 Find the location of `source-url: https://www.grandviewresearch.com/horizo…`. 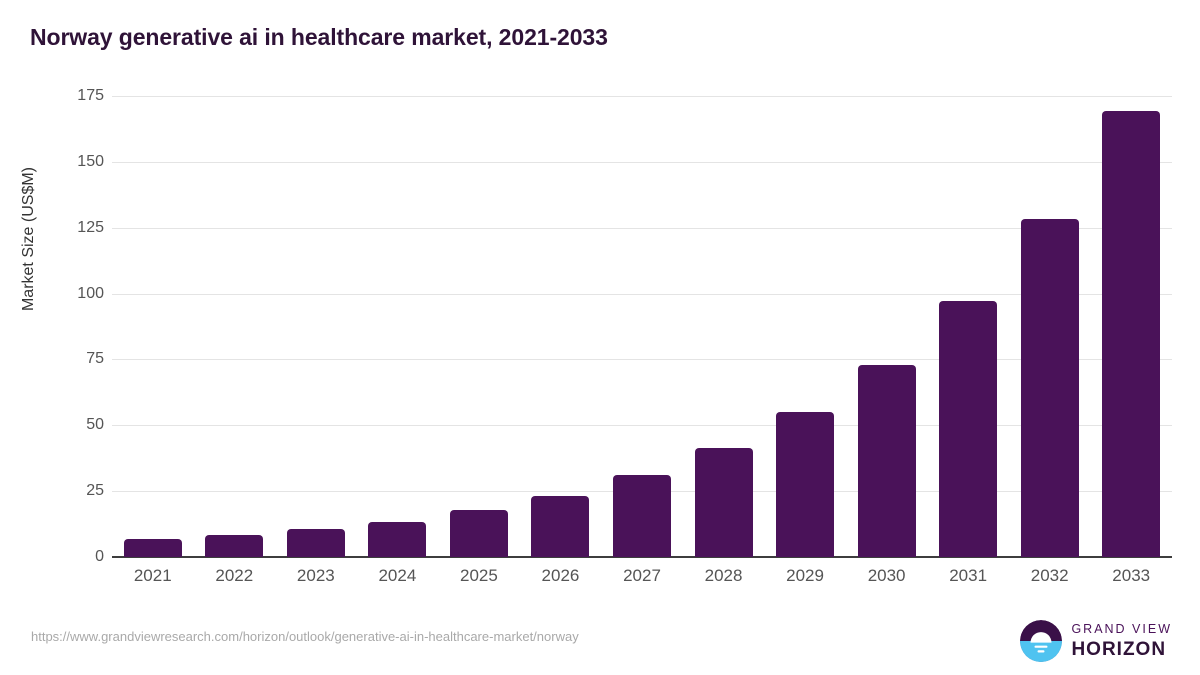

source-url: https://www.grandviewresearch.com/horizo… is located at coordinates (305, 636).